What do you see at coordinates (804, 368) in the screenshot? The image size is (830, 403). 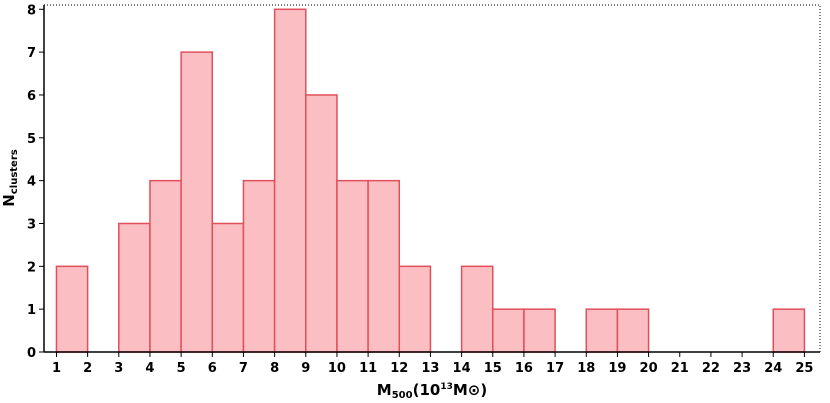 I see `x-tick-label: 25` at bounding box center [804, 368].